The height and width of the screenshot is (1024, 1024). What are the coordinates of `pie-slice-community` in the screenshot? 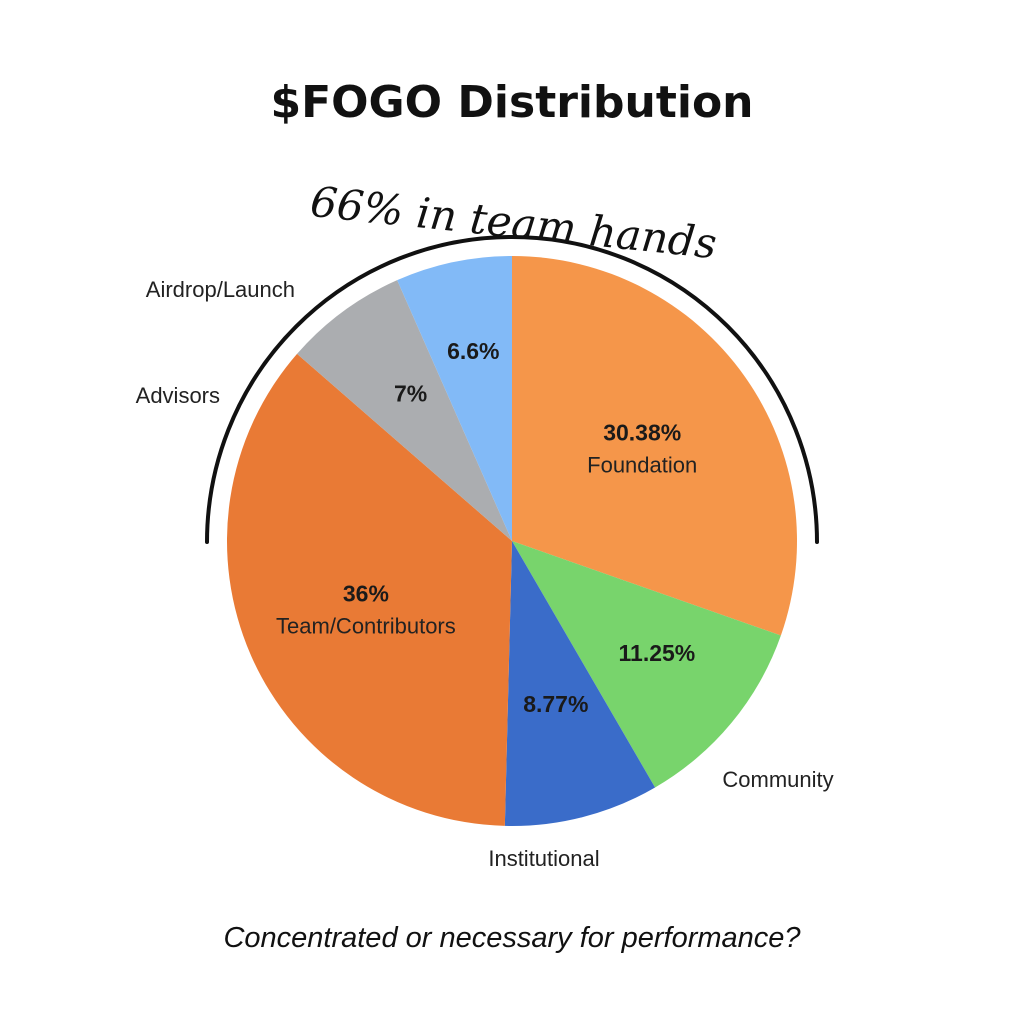 It's located at (646, 664).